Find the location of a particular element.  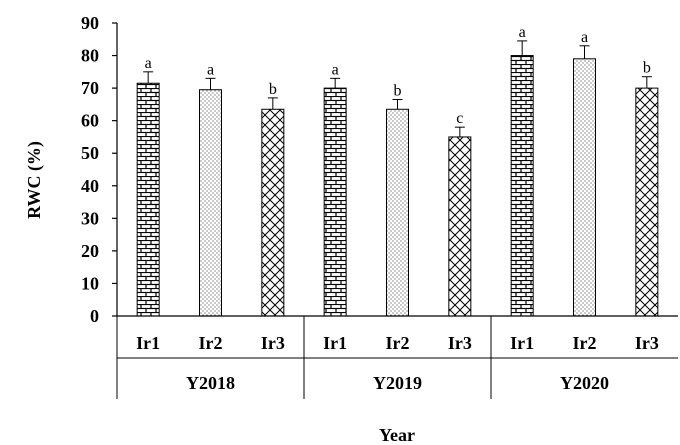

bar-Y2020-Ir3 is located at coordinates (647, 202).